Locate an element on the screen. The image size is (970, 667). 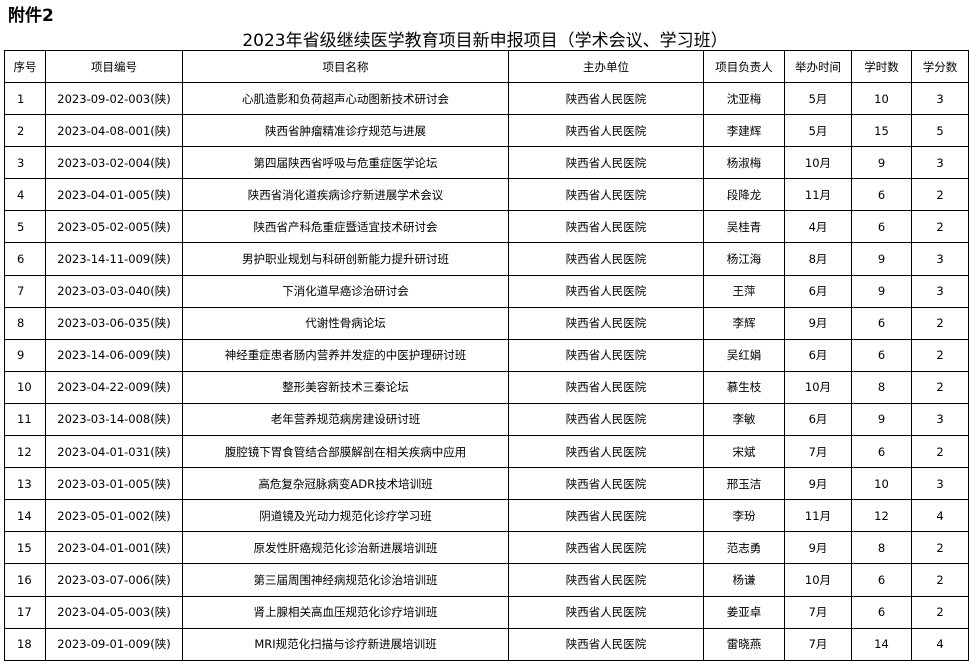
cell-hours: 12 is located at coordinates (881, 516).